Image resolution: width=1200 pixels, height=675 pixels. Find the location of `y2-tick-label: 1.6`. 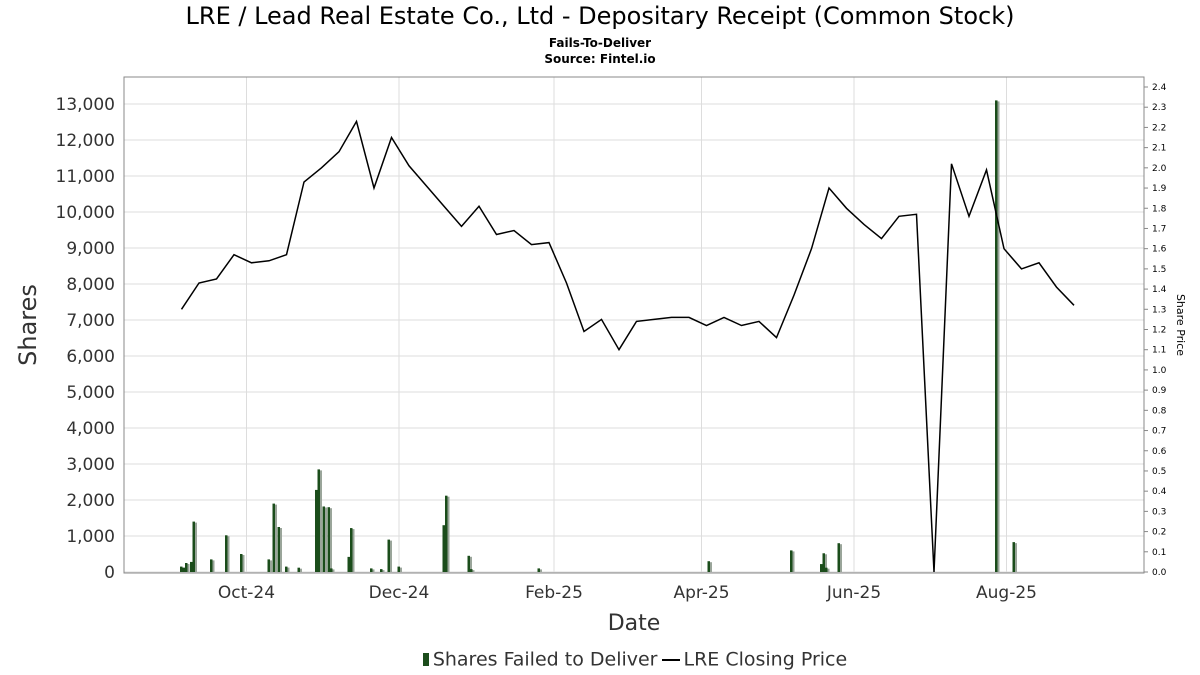

y2-tick-label: 1.6 is located at coordinates (1159, 250).